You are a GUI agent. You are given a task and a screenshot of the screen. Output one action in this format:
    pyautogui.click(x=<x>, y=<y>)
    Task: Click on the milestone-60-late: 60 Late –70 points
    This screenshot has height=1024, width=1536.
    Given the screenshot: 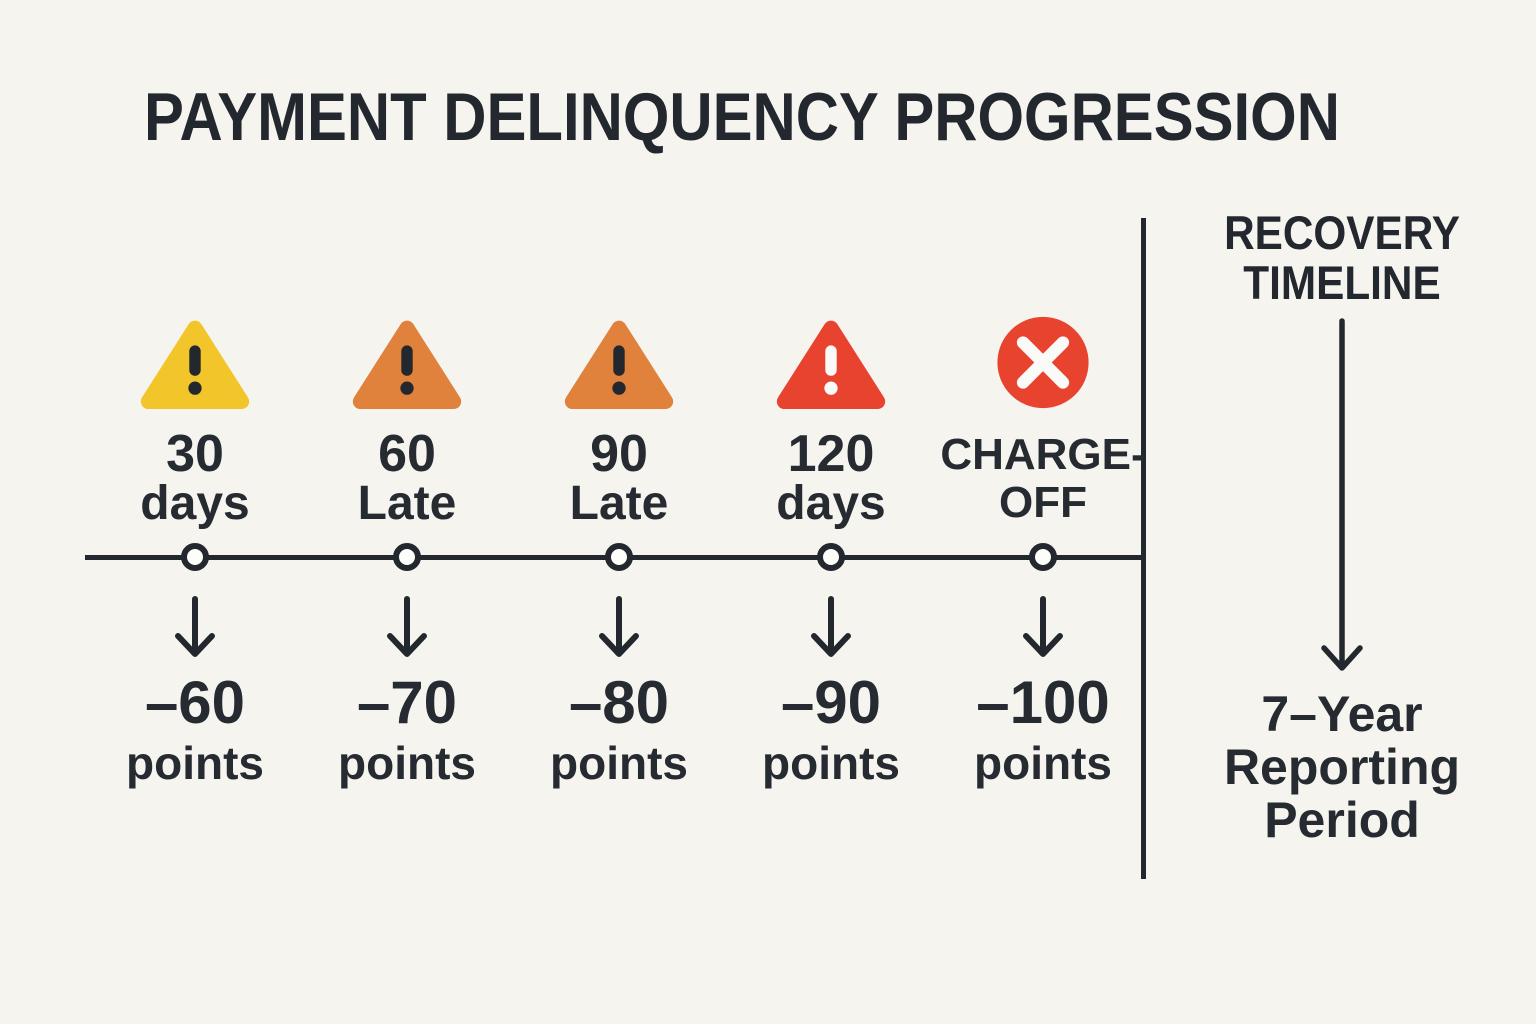 What is the action you would take?
    pyautogui.click(x=407, y=552)
    